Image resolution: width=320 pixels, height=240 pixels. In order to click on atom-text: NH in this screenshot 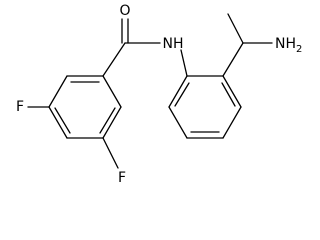, I will do `click(285, 44)`.